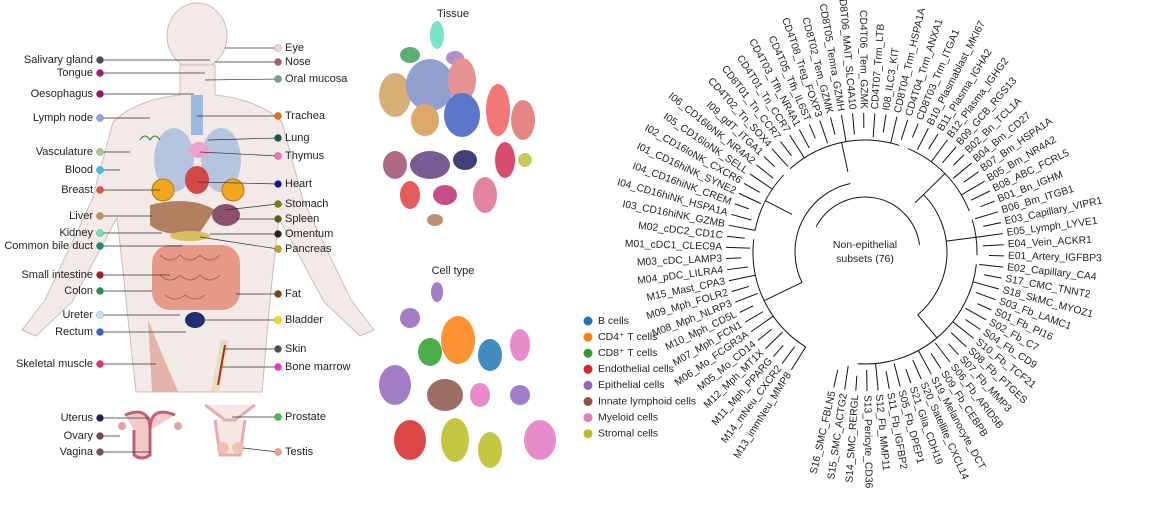  I want to click on subset-label: CD4T06_Tem_GZMK, so click(863, 59).